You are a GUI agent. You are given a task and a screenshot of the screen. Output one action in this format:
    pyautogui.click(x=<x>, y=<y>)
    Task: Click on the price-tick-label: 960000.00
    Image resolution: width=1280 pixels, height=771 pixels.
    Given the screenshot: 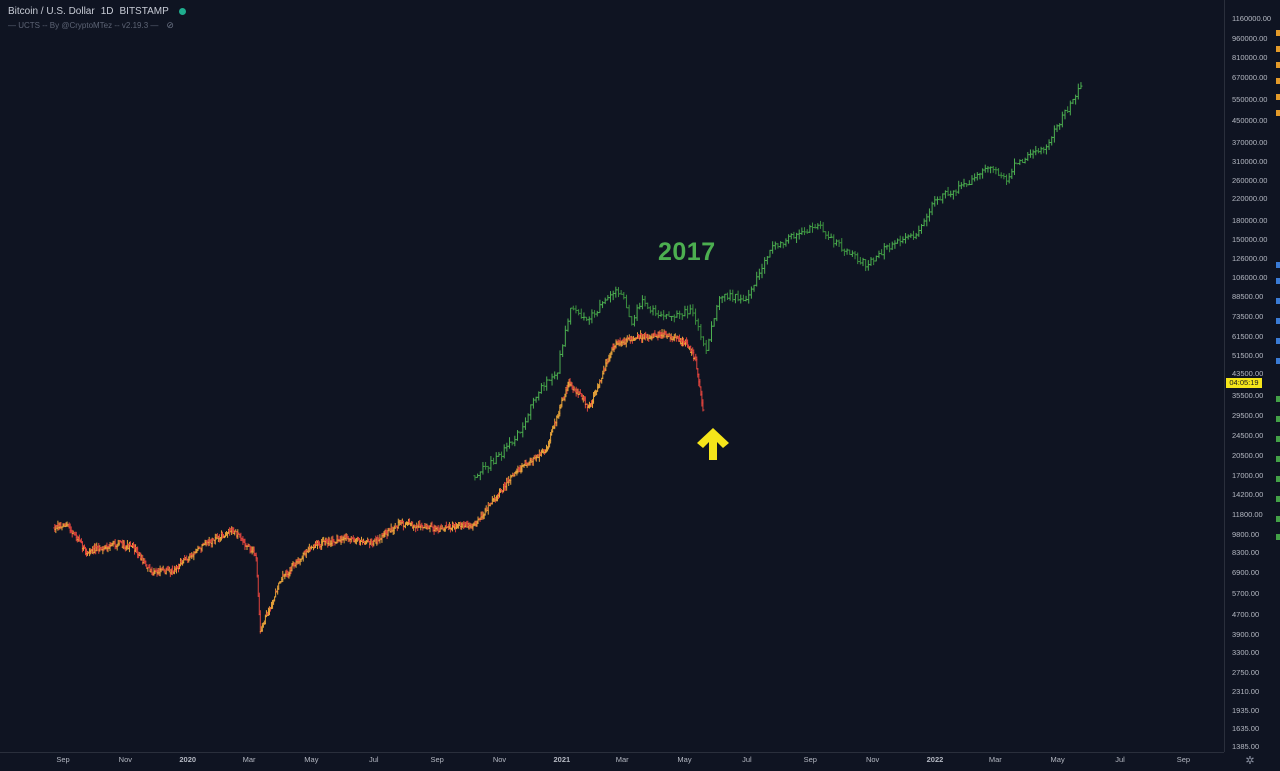 What is the action you would take?
    pyautogui.click(x=1250, y=39)
    